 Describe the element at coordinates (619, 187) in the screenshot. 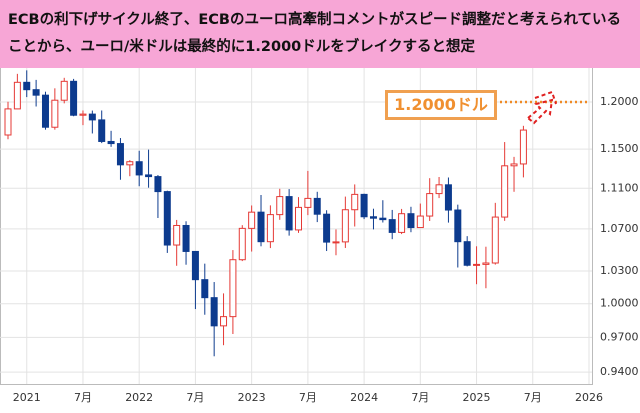

I see `y-tick-label: 1.1100` at that location.